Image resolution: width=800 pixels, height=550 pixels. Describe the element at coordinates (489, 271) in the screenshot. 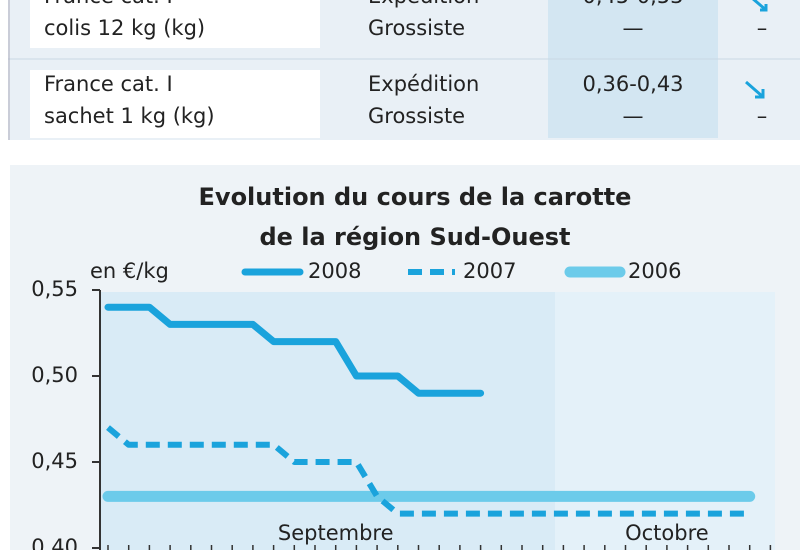

I see `legend-label: 2007` at that location.